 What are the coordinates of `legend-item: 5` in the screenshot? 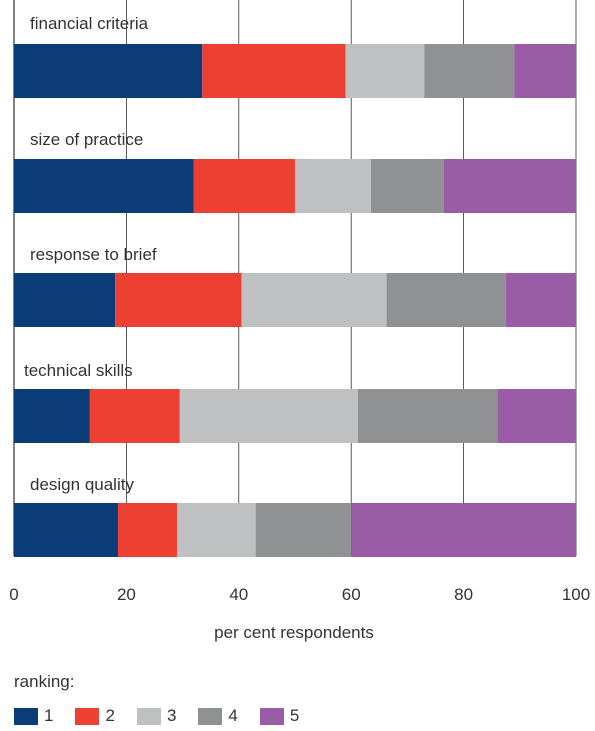 It's located at (279, 716).